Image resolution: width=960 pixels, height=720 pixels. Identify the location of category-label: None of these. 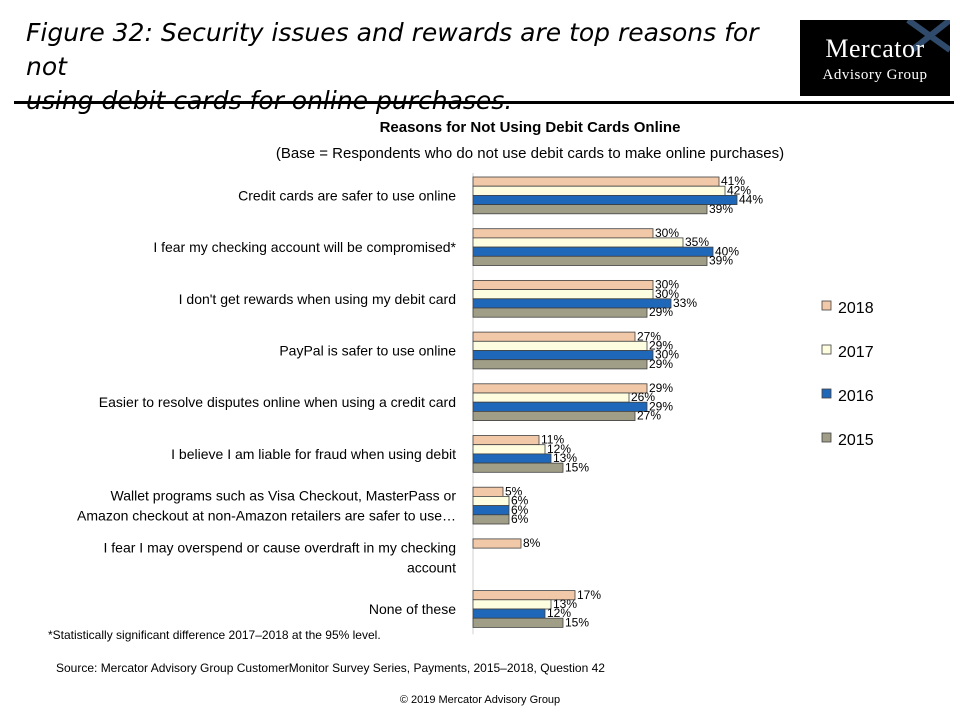
(412, 609).